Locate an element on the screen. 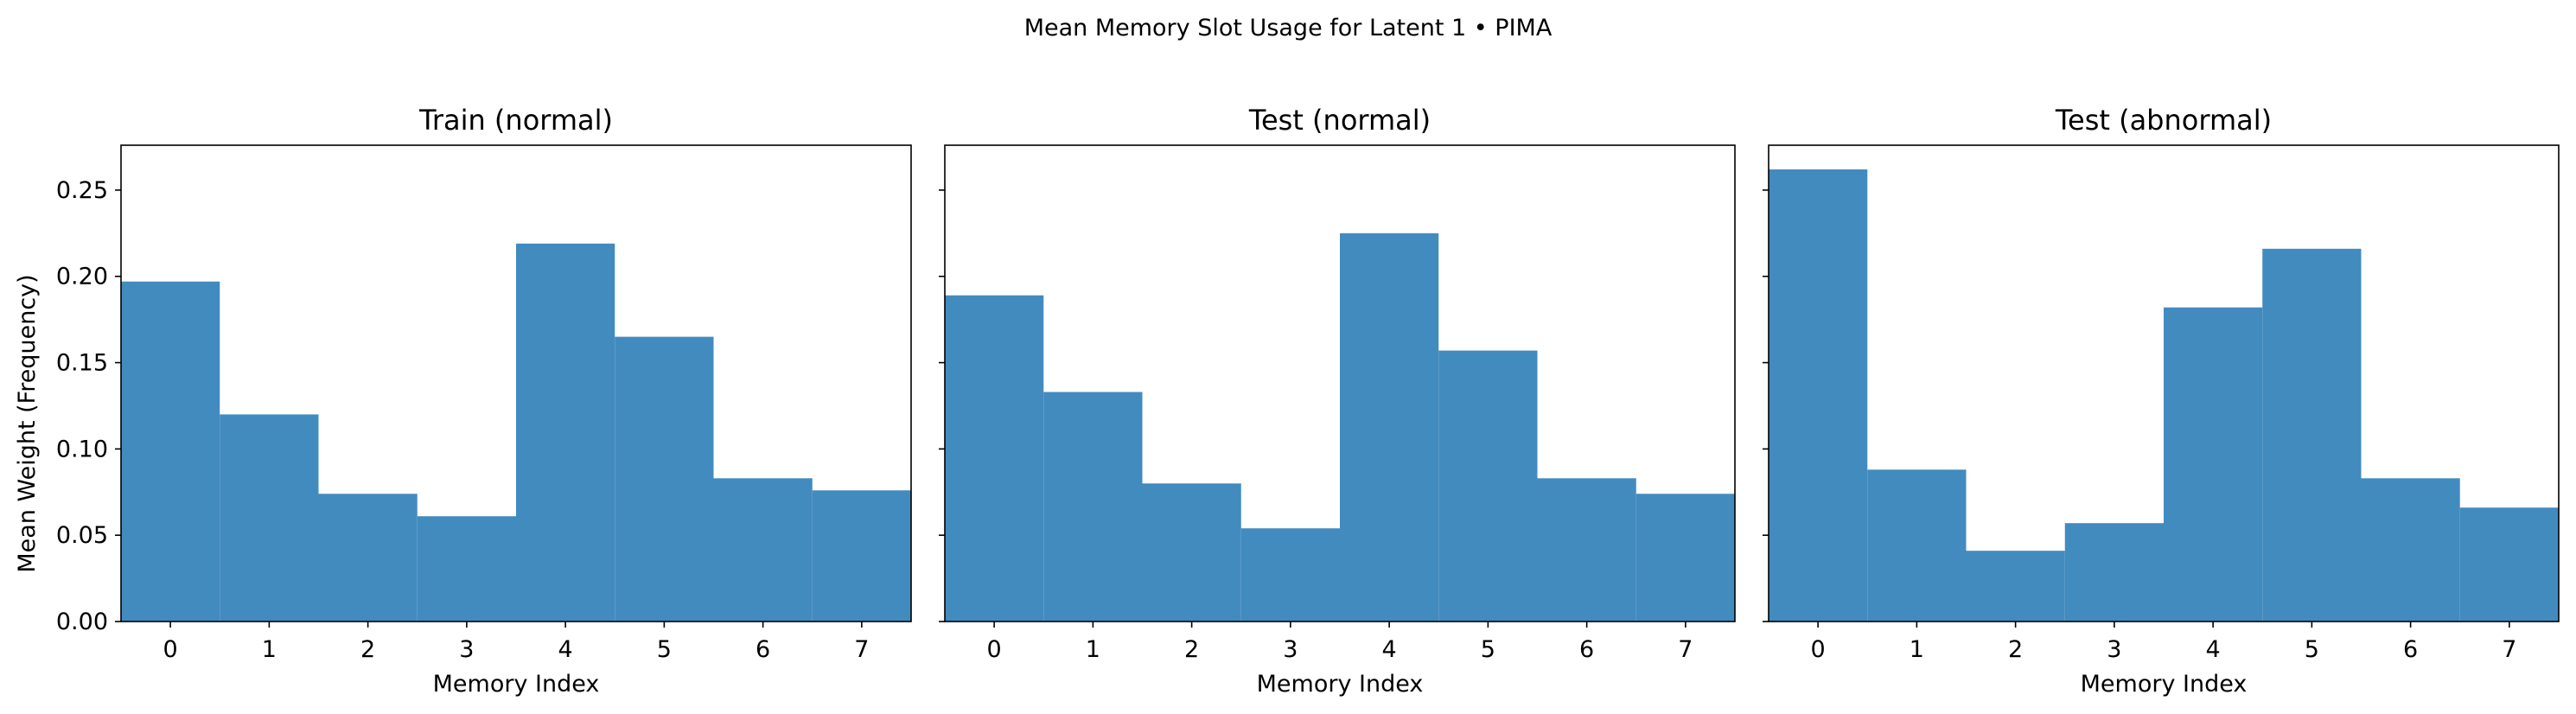 The image size is (2576, 714). shared-y-axis-label: Mean Weight (Frequency) is located at coordinates (27, 423).